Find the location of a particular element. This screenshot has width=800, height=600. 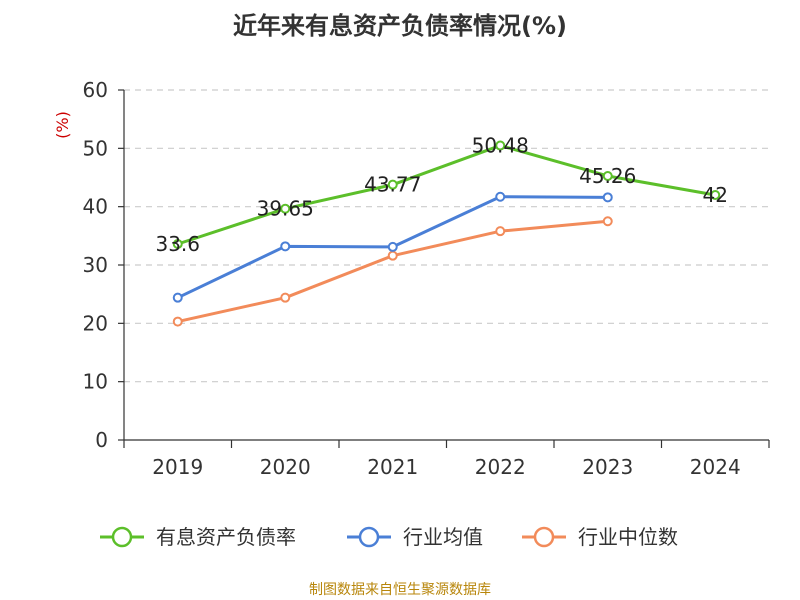

x-tick-label: 2019 is located at coordinates (177, 467).